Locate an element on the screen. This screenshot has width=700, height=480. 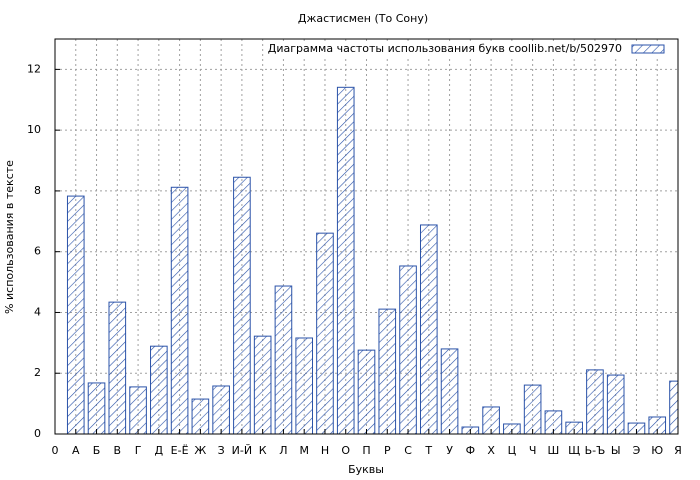
x-axis-label: Буквы is located at coordinates (366, 469).